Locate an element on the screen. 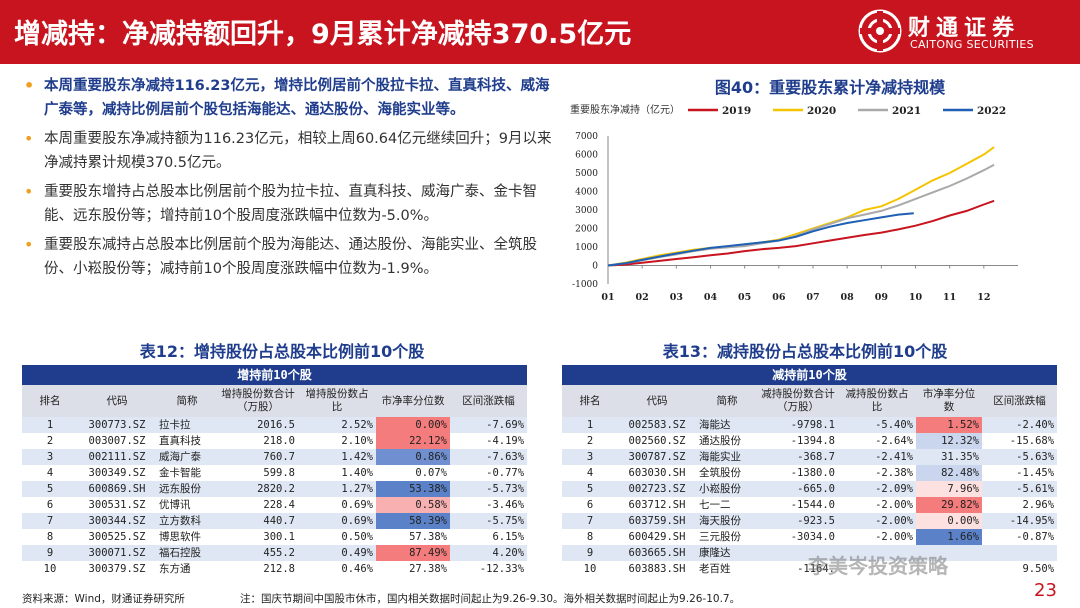 The width and height of the screenshot is (1080, 608). cell-pb-quantile is located at coordinates (949, 553).